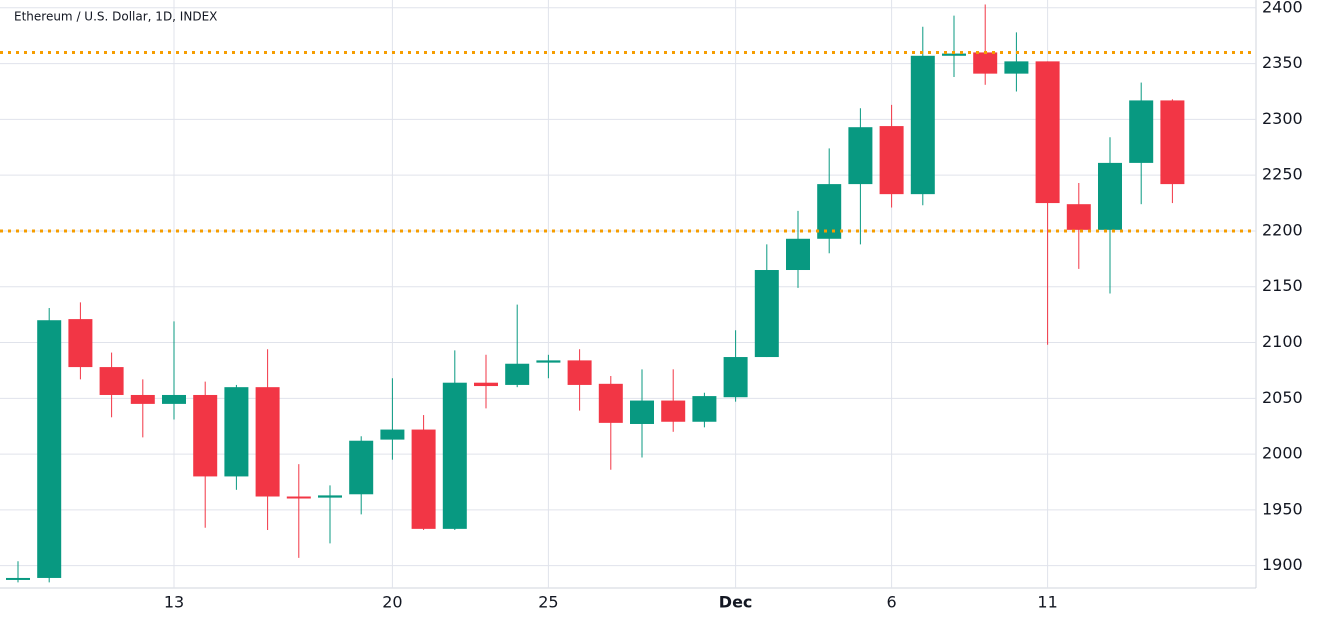 This screenshot has height=620, width=1325. What do you see at coordinates (1282, 174) in the screenshot?
I see `y-tick-label: 2250` at bounding box center [1282, 174].